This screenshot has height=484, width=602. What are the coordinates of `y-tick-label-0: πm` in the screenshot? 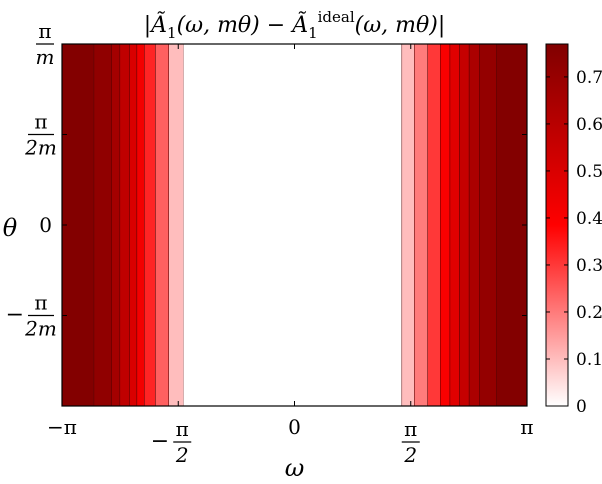 It's located at (45, 44).